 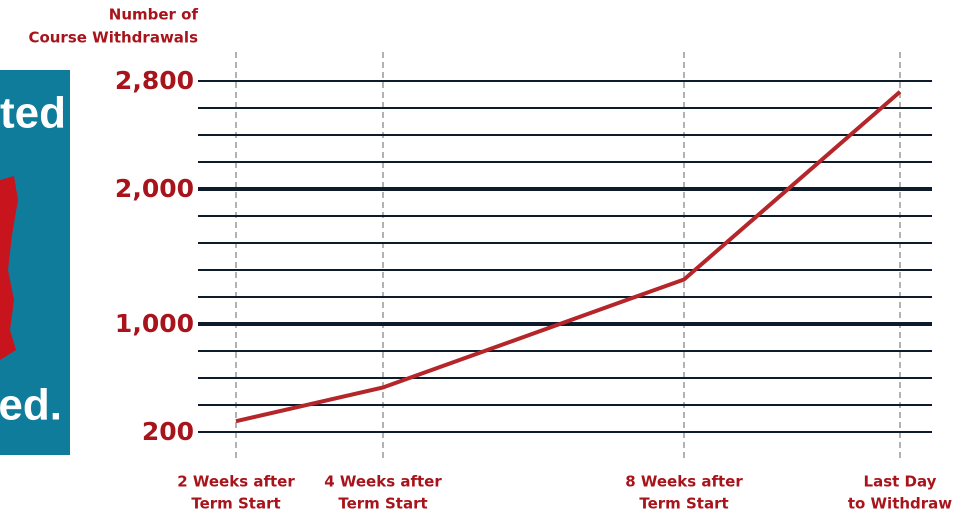 I want to click on sidebar-bottom-text: ed., so click(x=31, y=405).